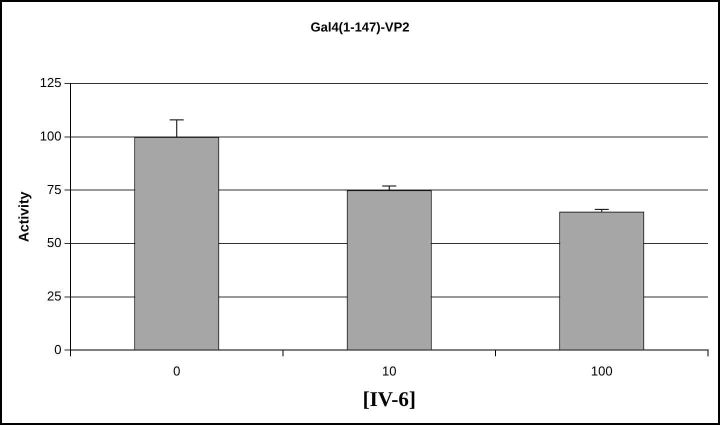 This screenshot has height=425, width=720. What do you see at coordinates (51, 82) in the screenshot?
I see `y-tick-label: 125` at bounding box center [51, 82].